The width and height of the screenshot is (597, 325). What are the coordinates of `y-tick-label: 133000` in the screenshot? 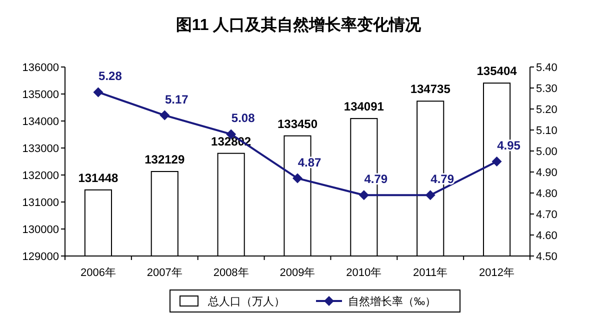 It's located at (40, 149).